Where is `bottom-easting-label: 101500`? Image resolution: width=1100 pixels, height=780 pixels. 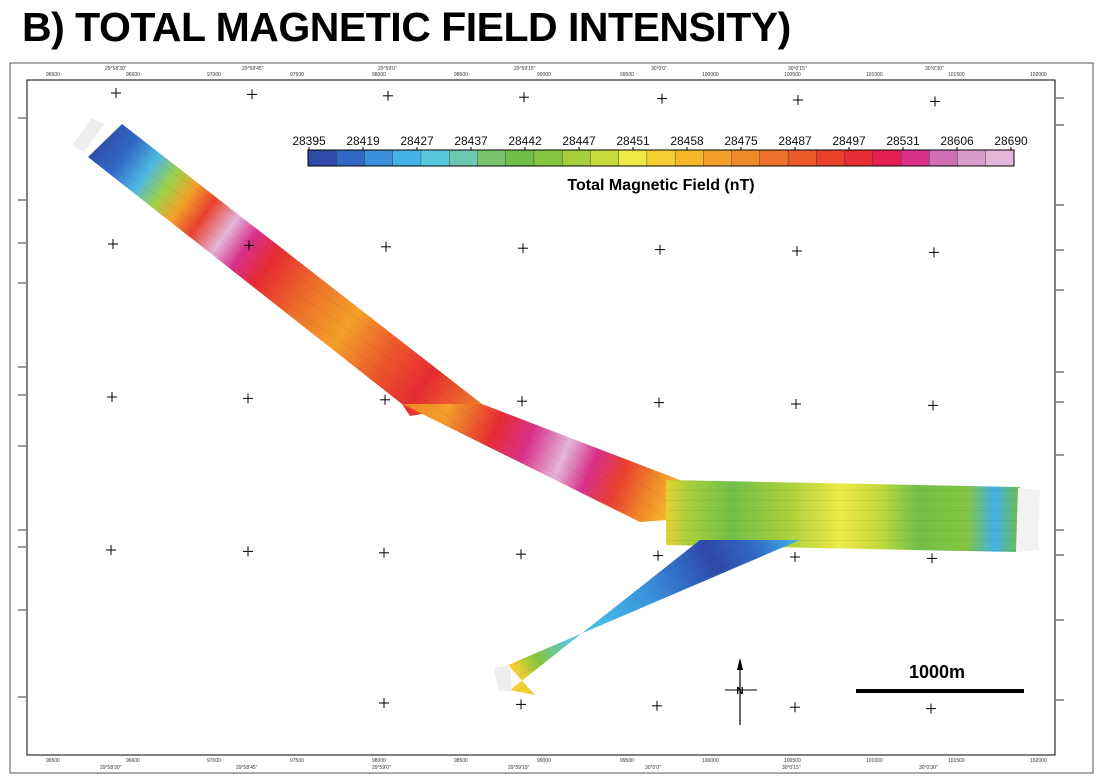
bottom-easting-label: 101500 is located at coordinates (956, 761).